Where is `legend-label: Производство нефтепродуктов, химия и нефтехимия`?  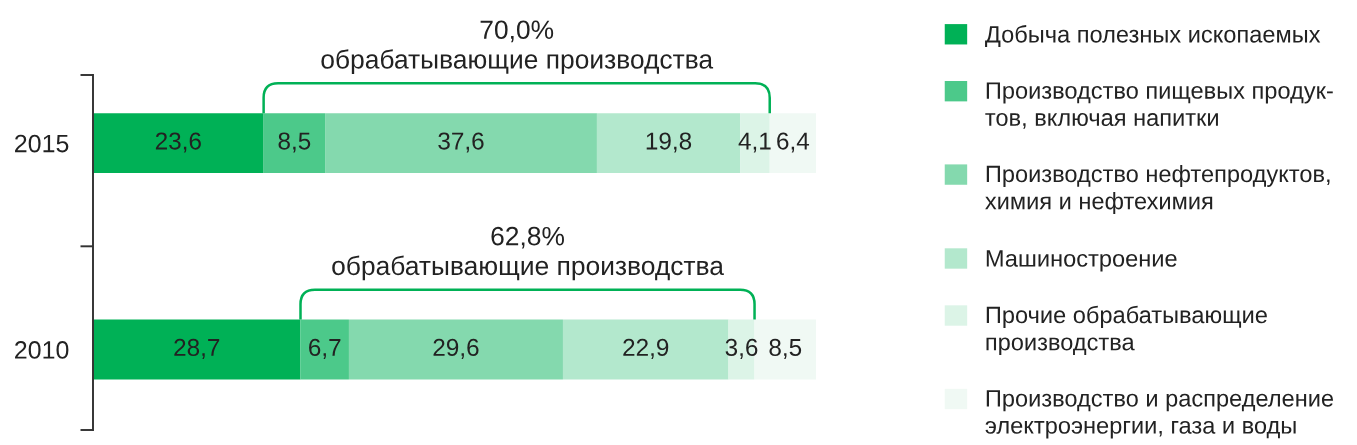 legend-label: Производство нефтепродуктов, химия и нефтехимия is located at coordinates (1157, 189).